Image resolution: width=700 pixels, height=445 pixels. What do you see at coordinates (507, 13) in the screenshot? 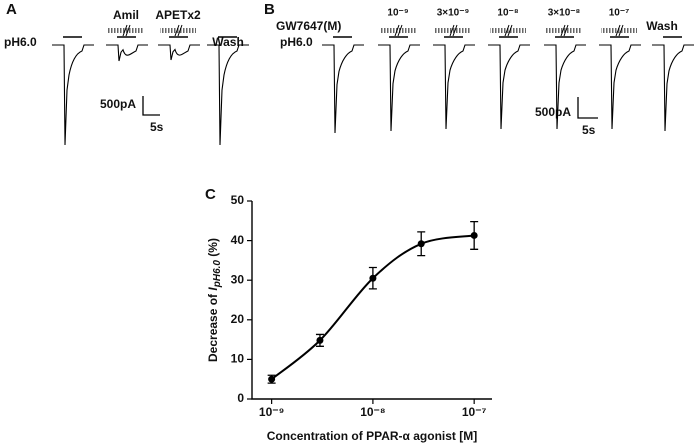
I see `concentration-label: 10⁻⁸` at bounding box center [507, 13].